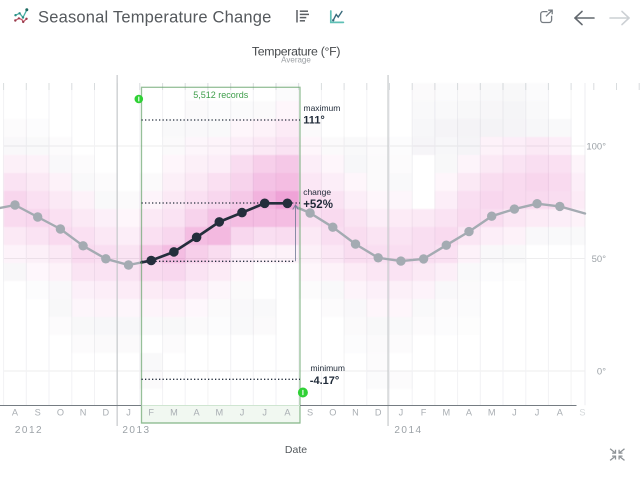  Describe the element at coordinates (599, 259) in the screenshot. I see `svg-text: 50°` at that location.